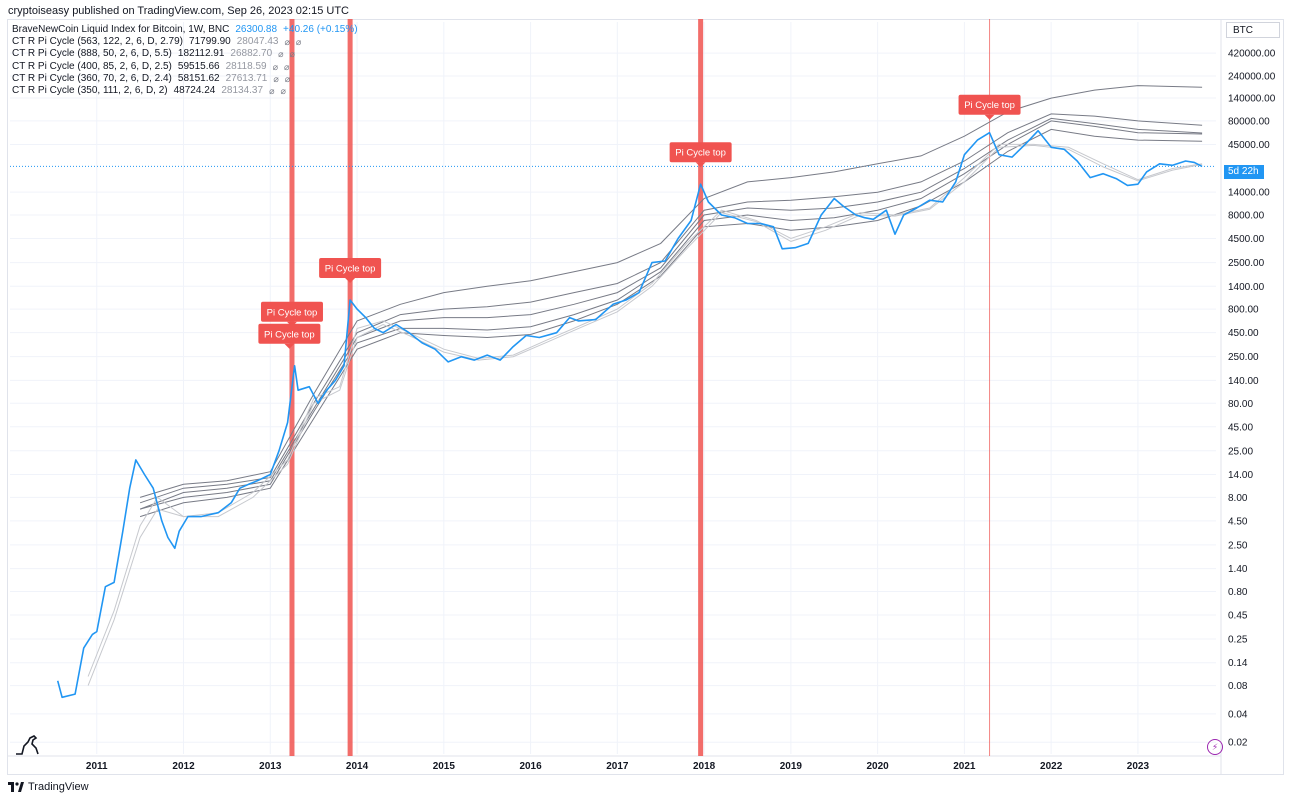 Image resolution: width=1292 pixels, height=799 pixels. Describe the element at coordinates (530, 766) in the screenshot. I see `x-tick-label: 2016` at that location.